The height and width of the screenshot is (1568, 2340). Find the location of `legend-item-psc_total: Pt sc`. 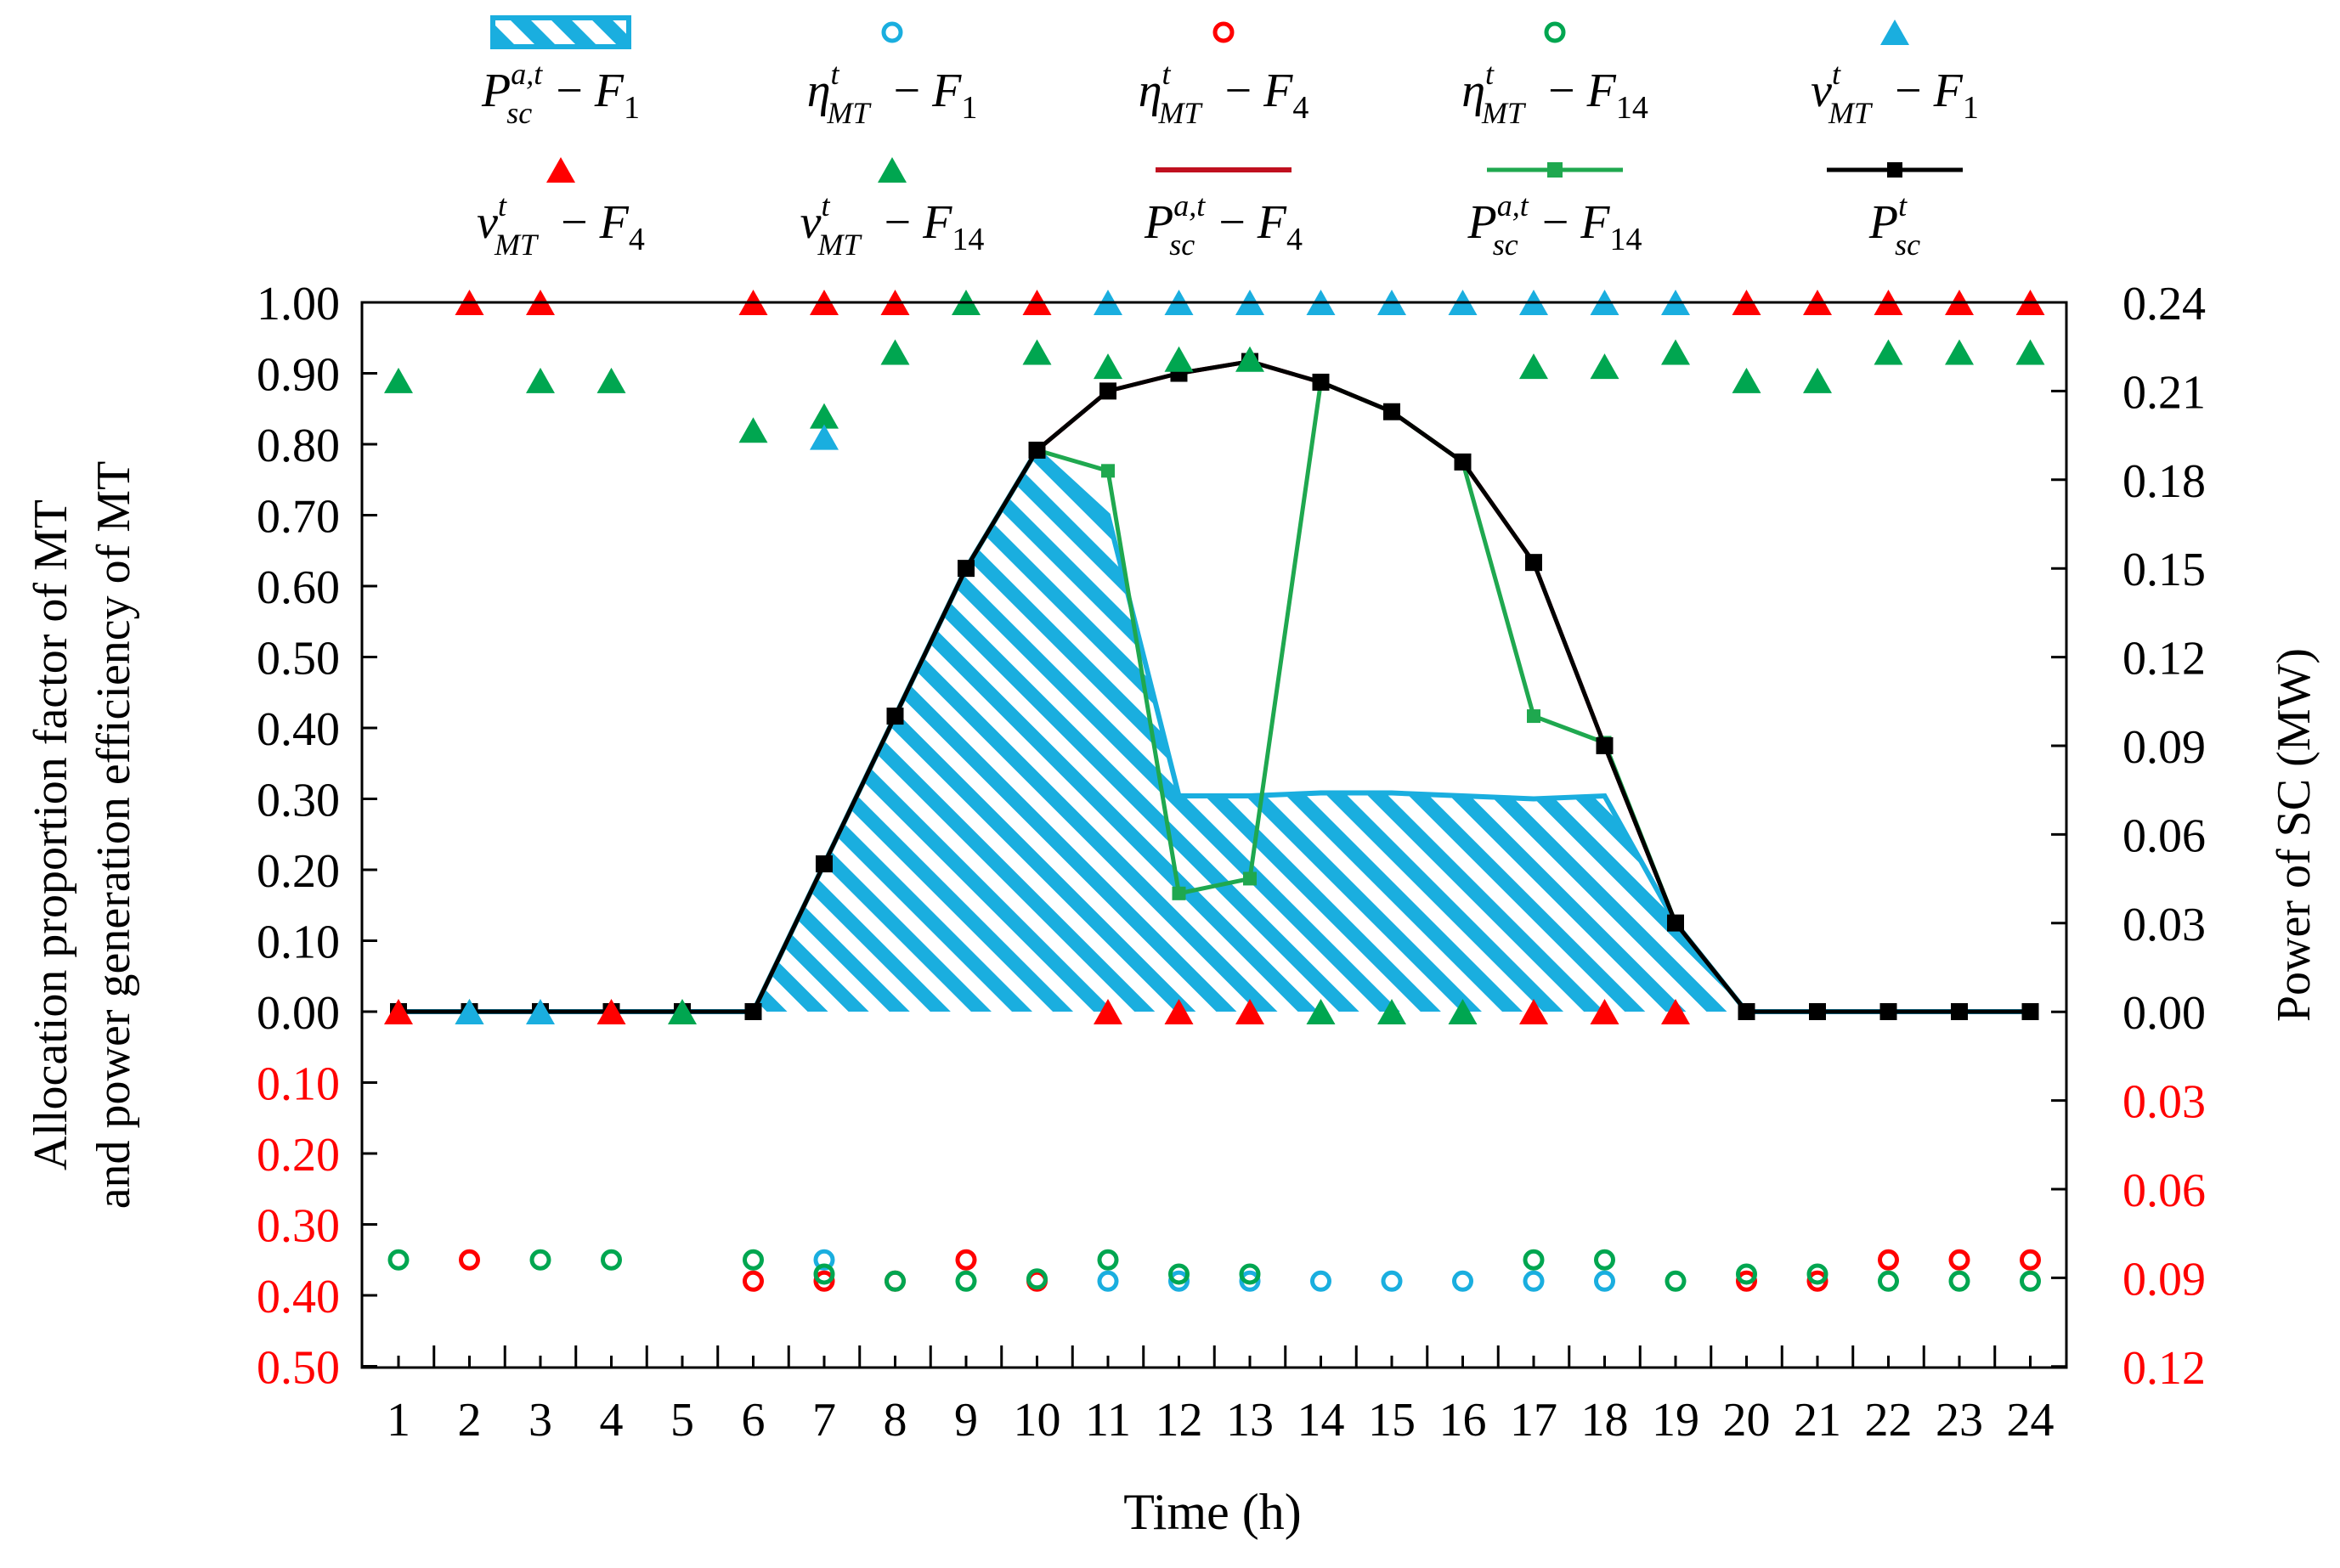

legend-item-psc_total: Pt sc is located at coordinates (1895, 212).